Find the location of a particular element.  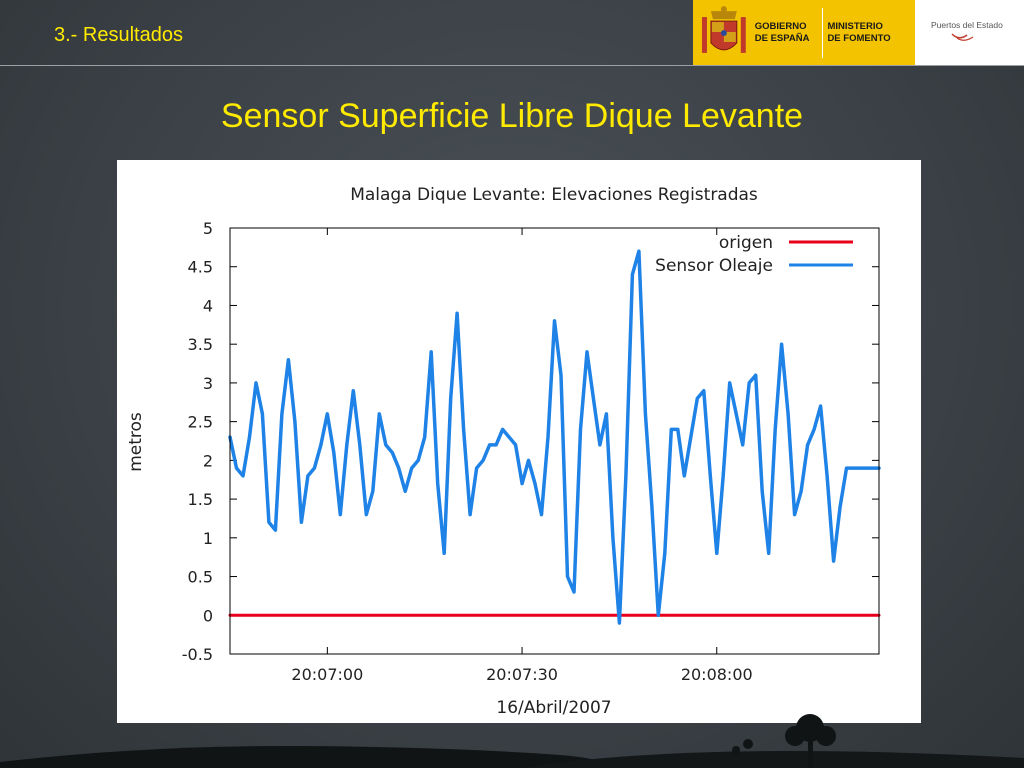

ministerio-line-2: DE FOMENTO is located at coordinates (859, 38).